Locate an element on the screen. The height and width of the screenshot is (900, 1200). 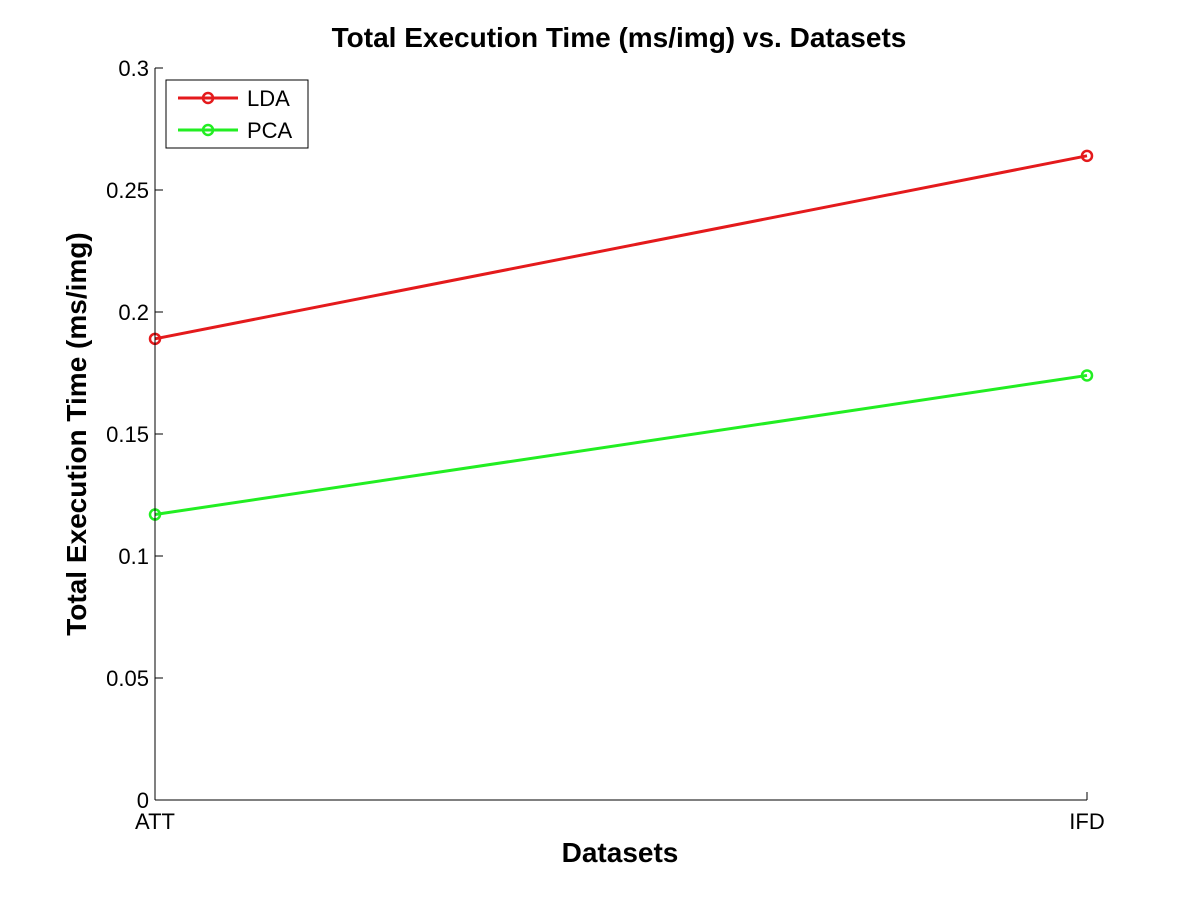
y-axis: 0 0.05 0.1 0.15 0.2 0.25 0.3 is located at coordinates (134, 434).